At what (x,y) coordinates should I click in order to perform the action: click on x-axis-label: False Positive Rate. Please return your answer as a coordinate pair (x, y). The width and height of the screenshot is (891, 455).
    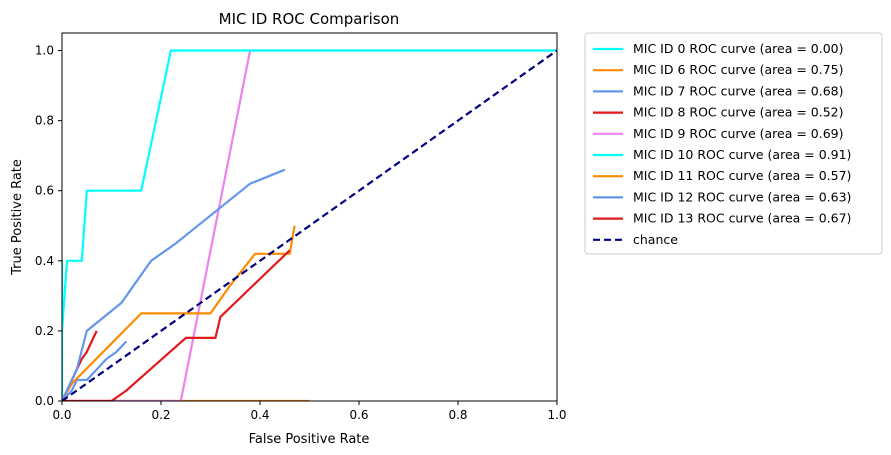
    Looking at the image, I should click on (309, 439).